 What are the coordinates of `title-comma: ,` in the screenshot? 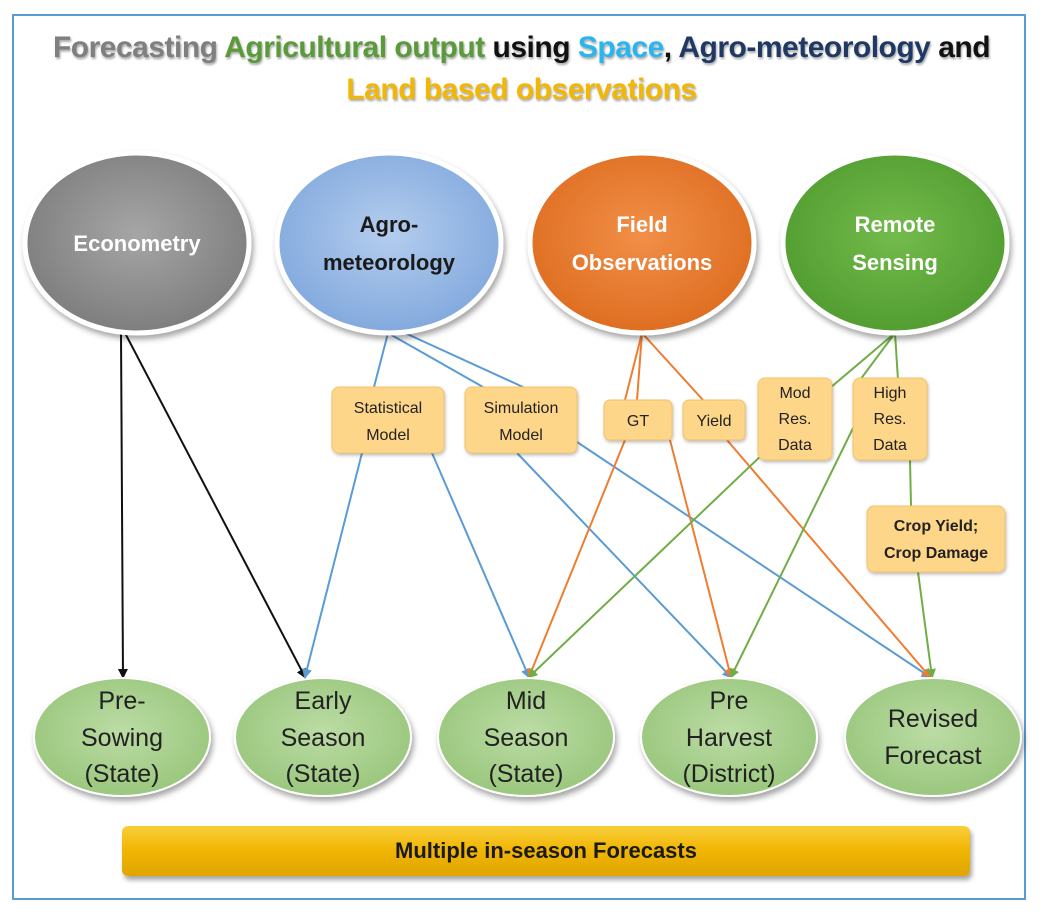 It's located at (667, 47).